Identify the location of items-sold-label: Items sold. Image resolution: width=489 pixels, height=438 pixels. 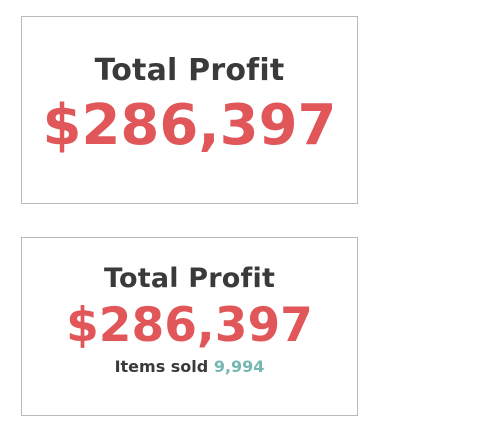
(164, 366).